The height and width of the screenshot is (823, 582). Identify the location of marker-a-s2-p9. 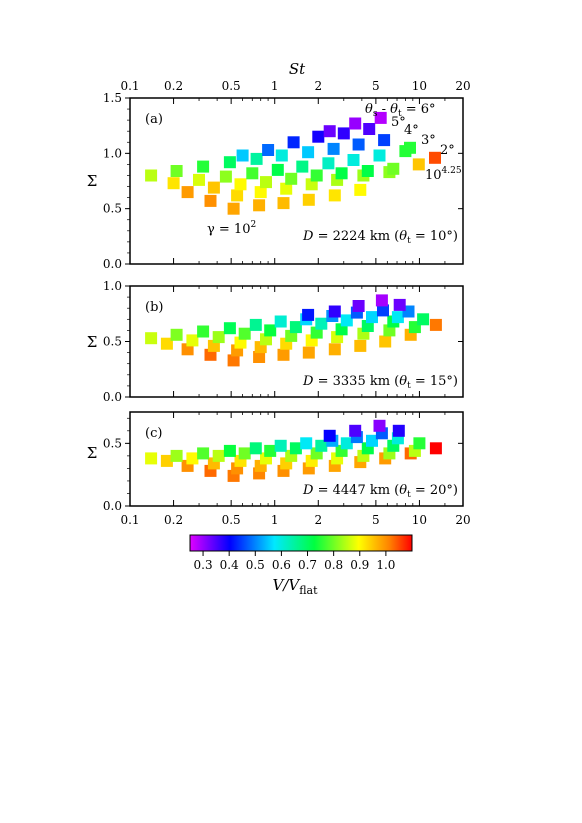
(418, 164).